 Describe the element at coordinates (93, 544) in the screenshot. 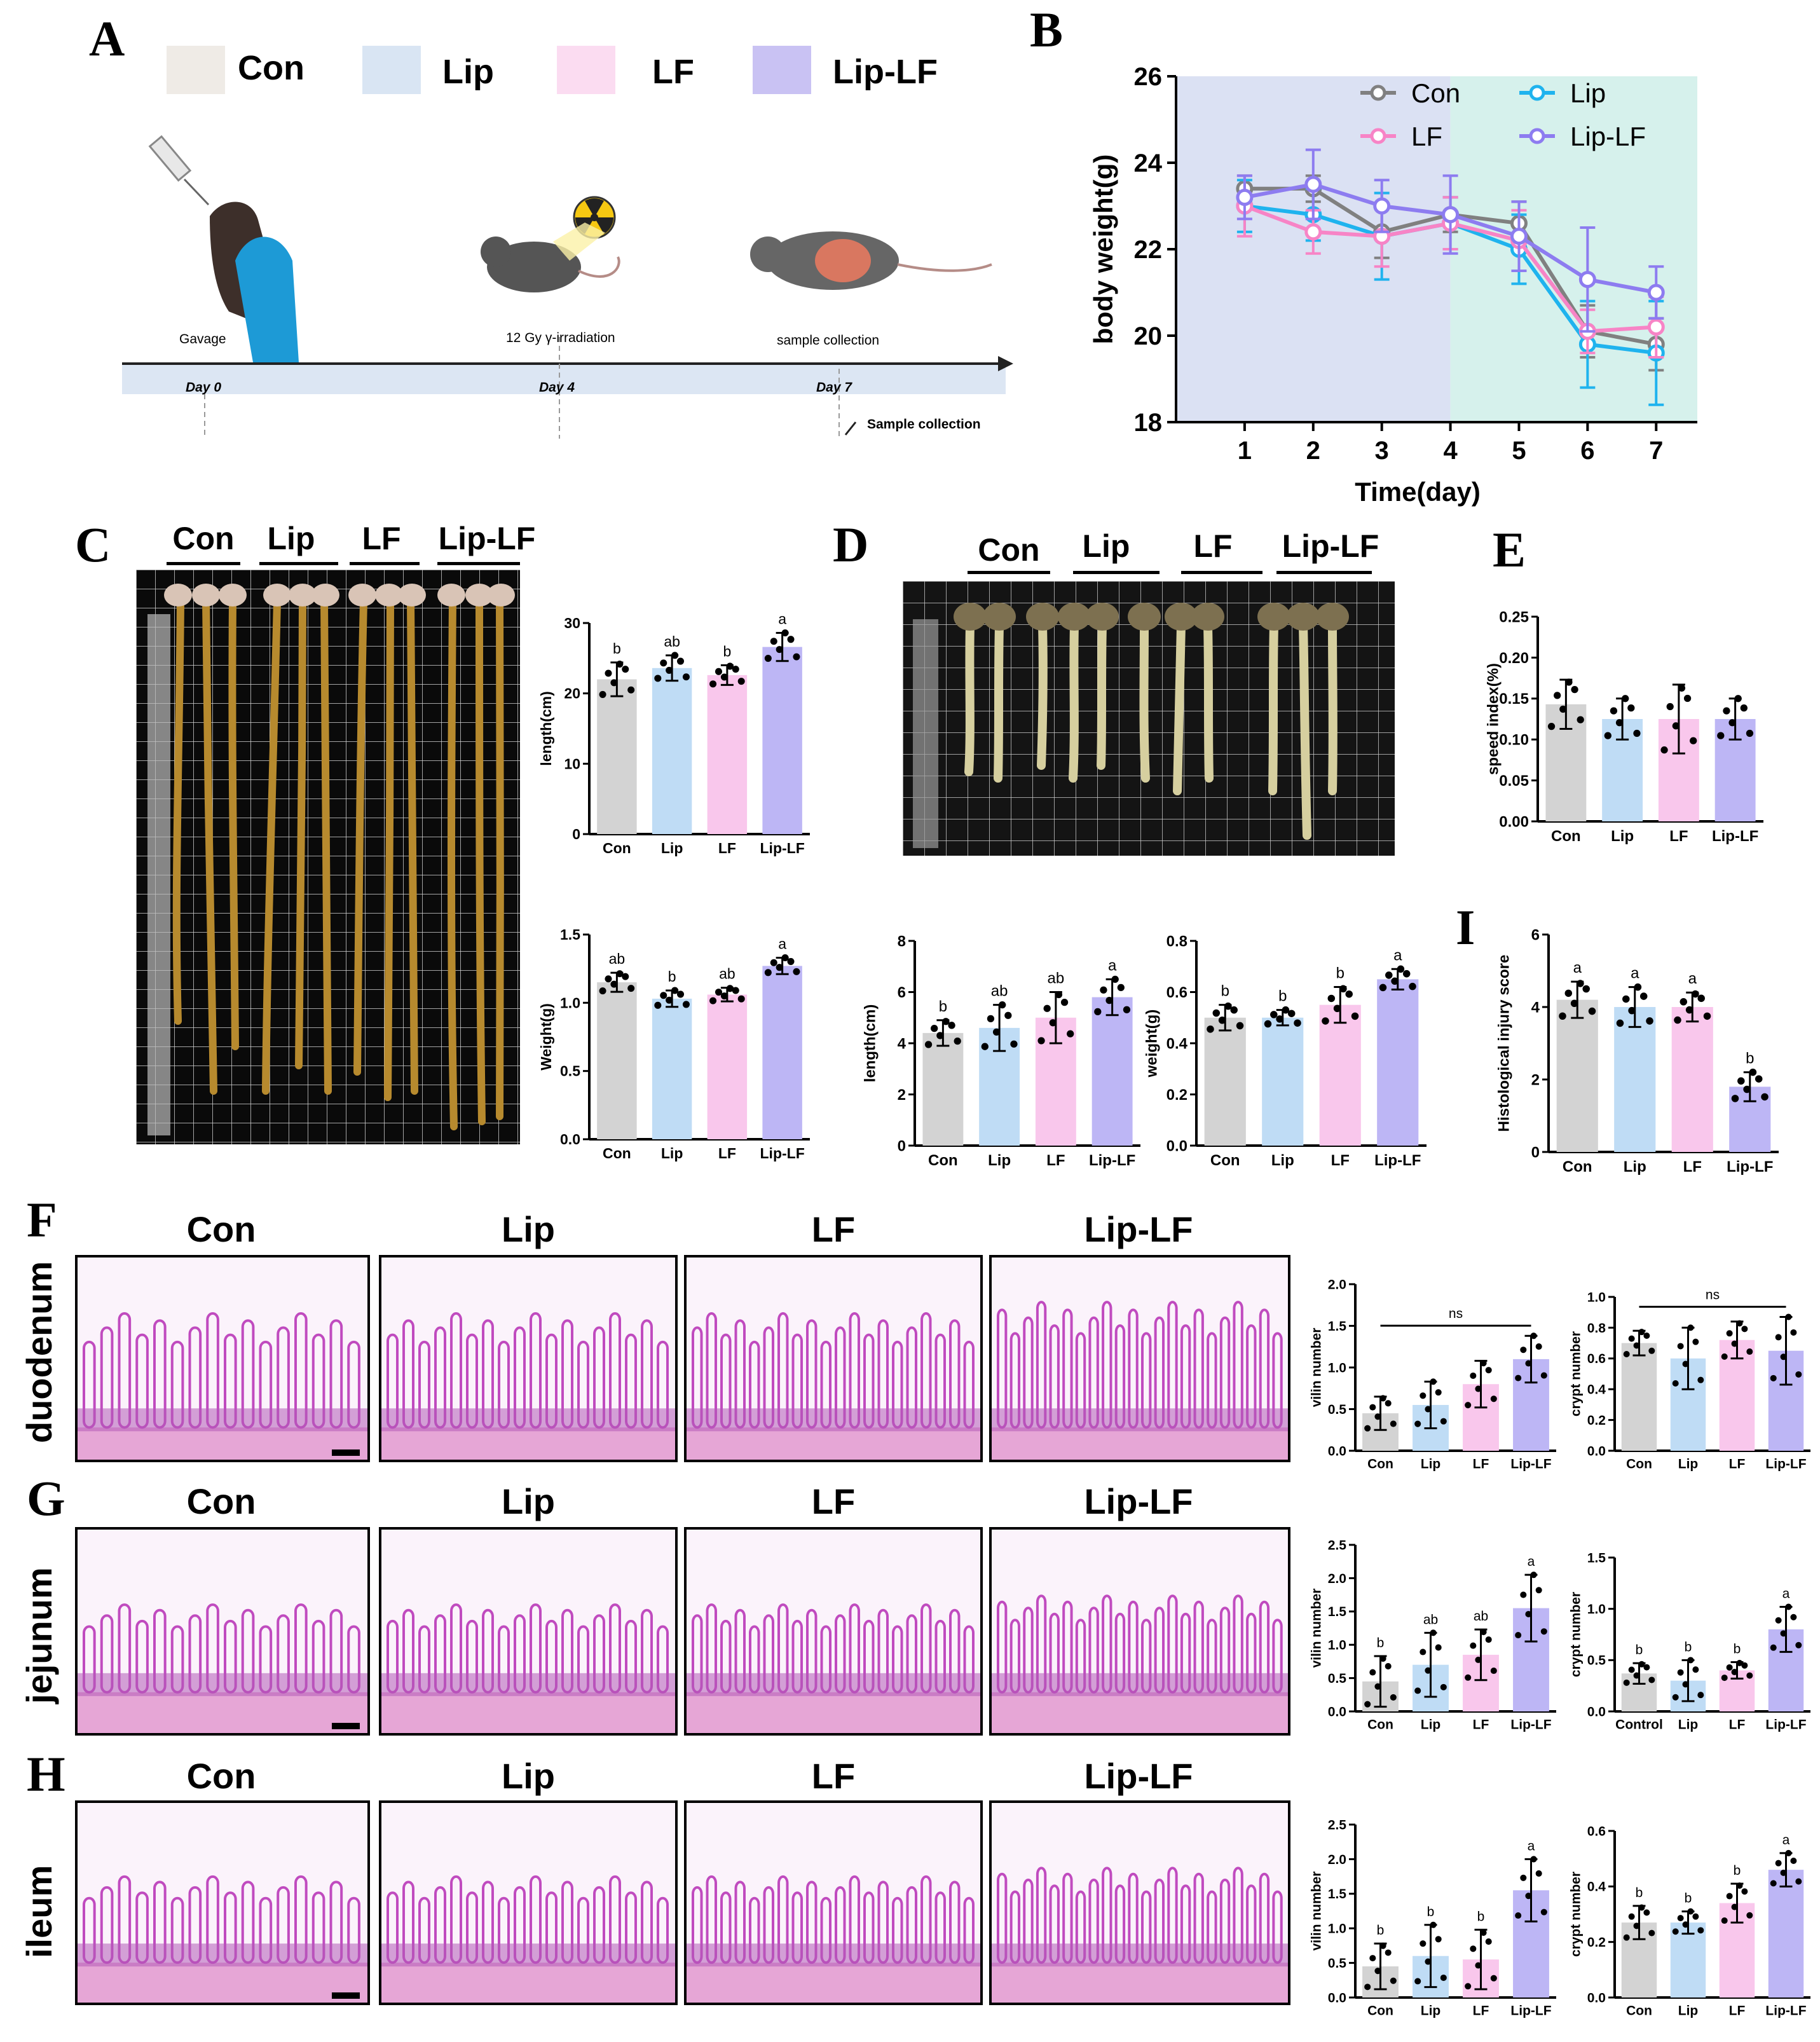

I see `panel-label-c: C` at that location.